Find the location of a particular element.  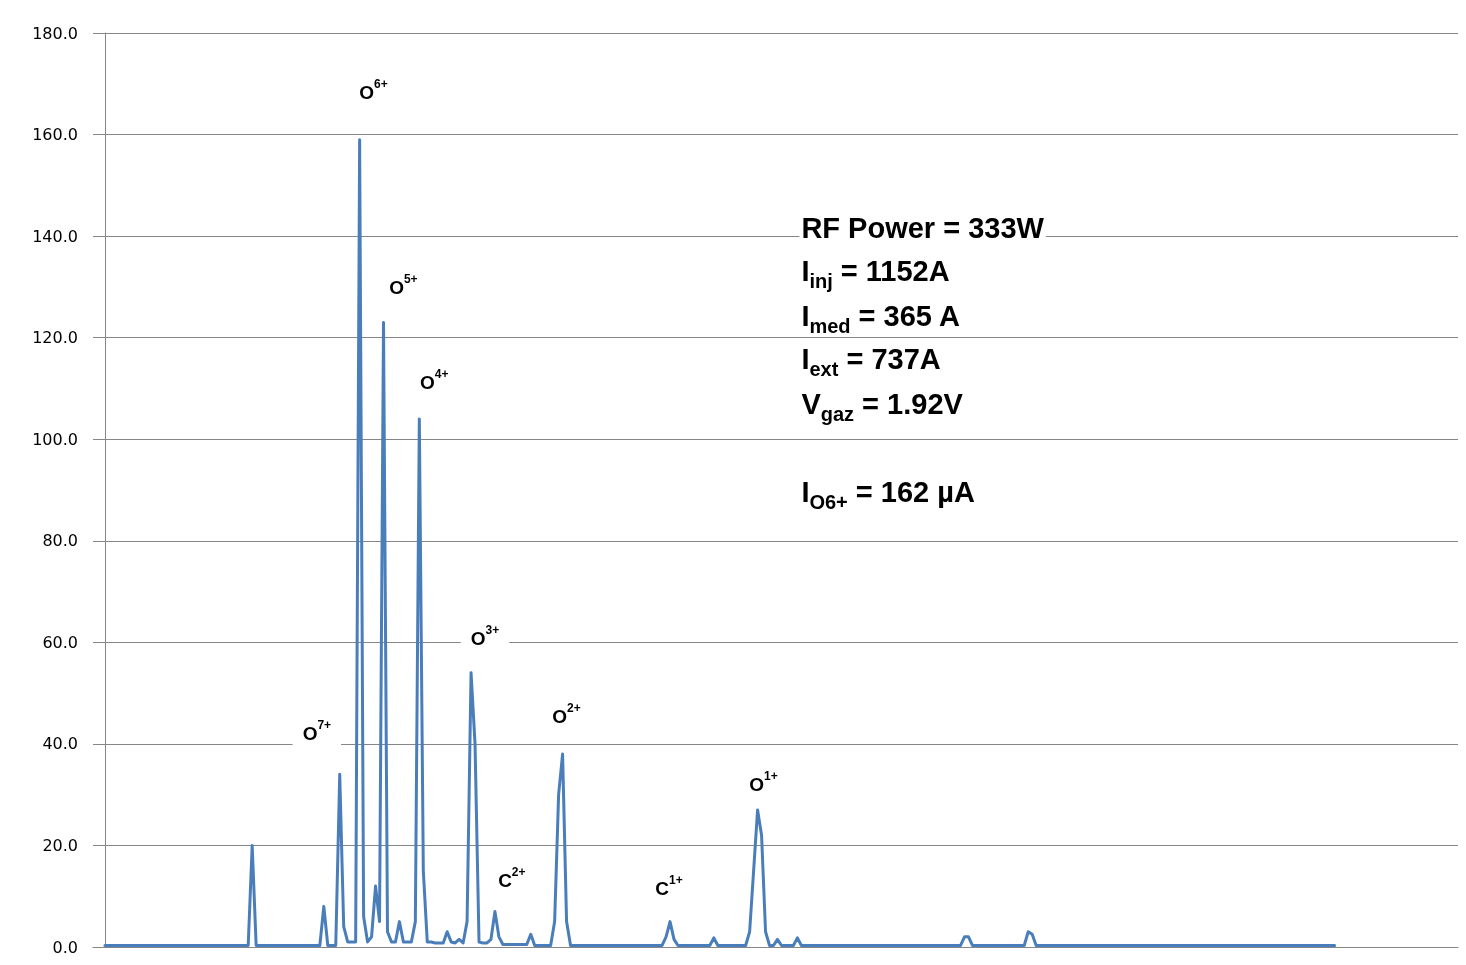

y-tick-label: 60.0 is located at coordinates (60, 642).